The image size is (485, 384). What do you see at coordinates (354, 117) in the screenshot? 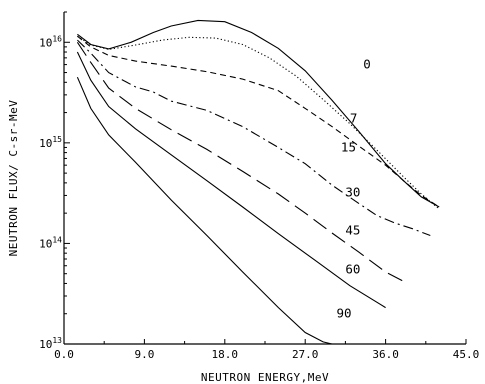
I see `series-label-7: 7` at bounding box center [354, 117].